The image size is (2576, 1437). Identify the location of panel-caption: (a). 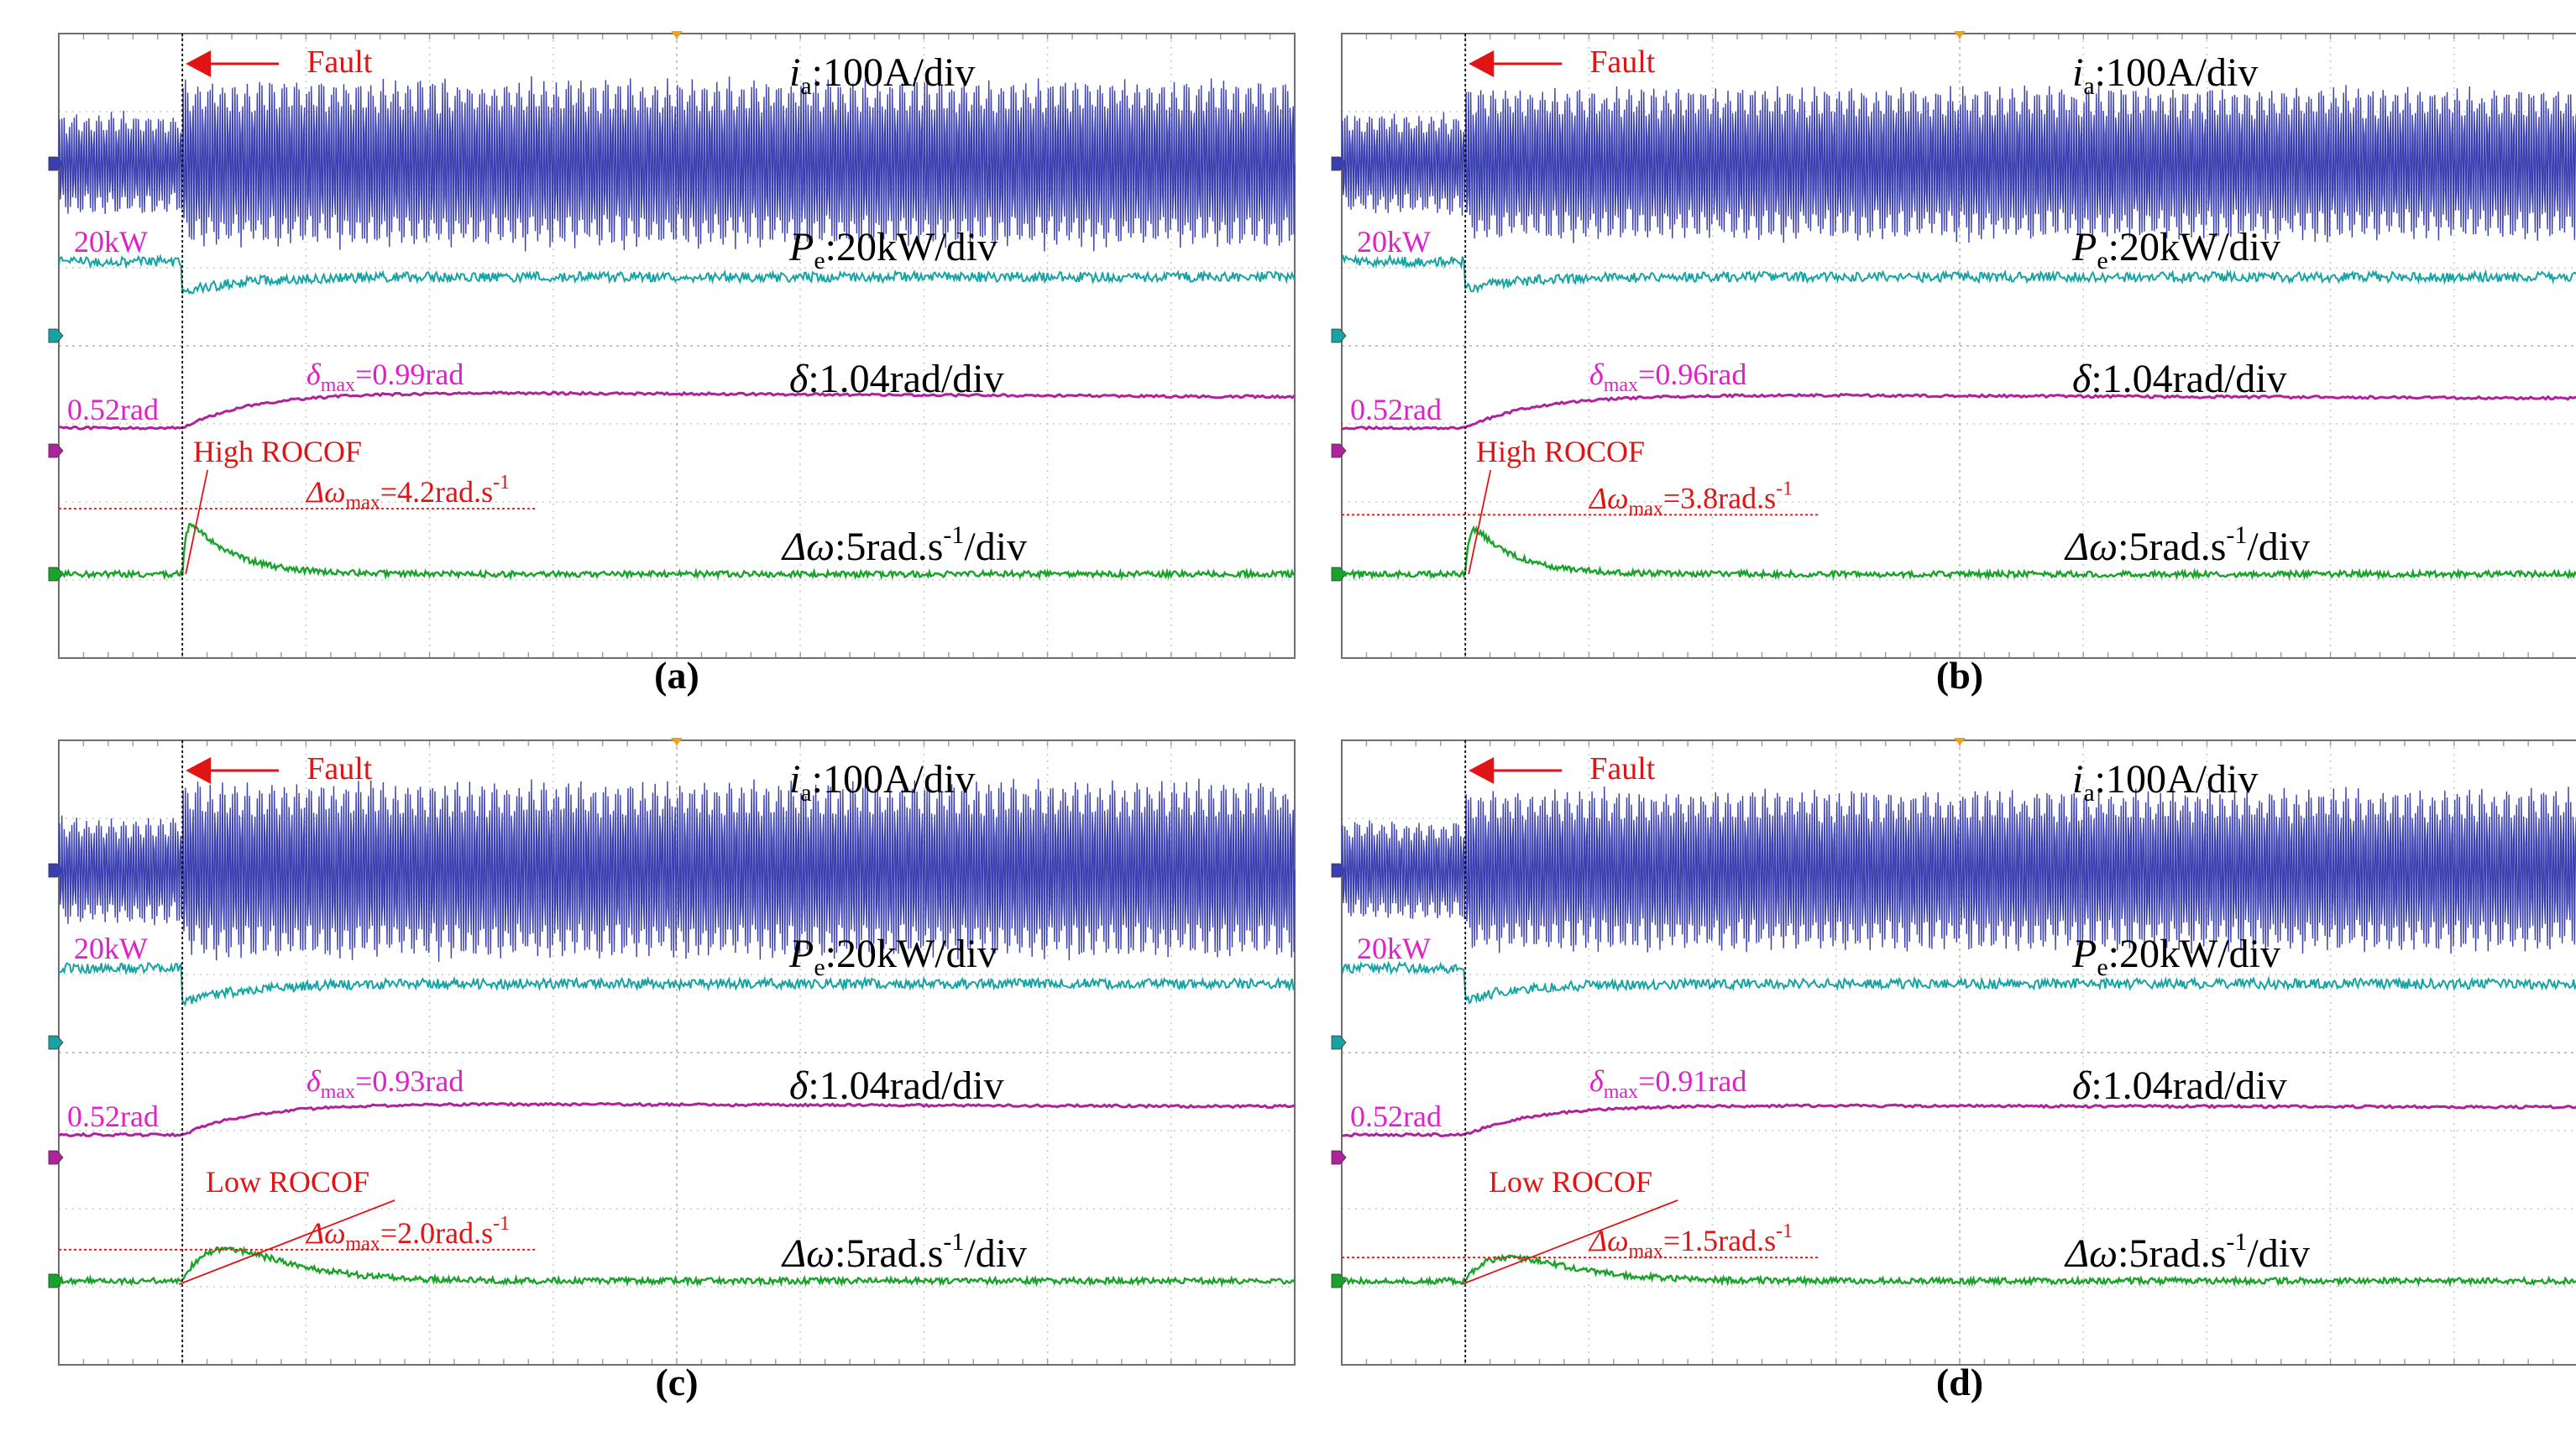
(677, 675).